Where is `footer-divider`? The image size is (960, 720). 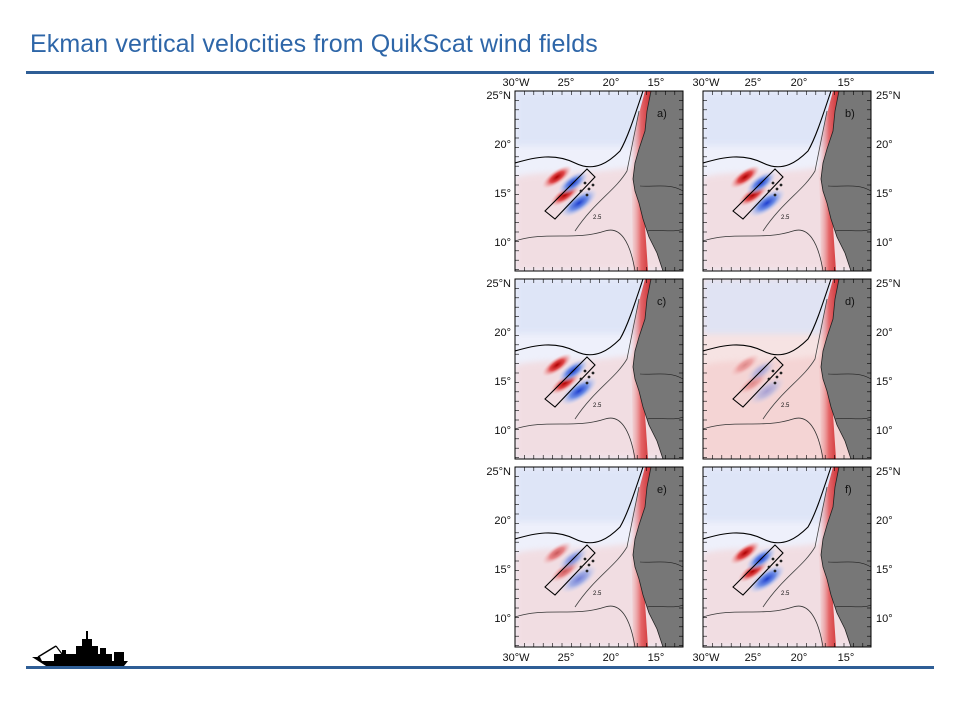 footer-divider is located at coordinates (480, 667).